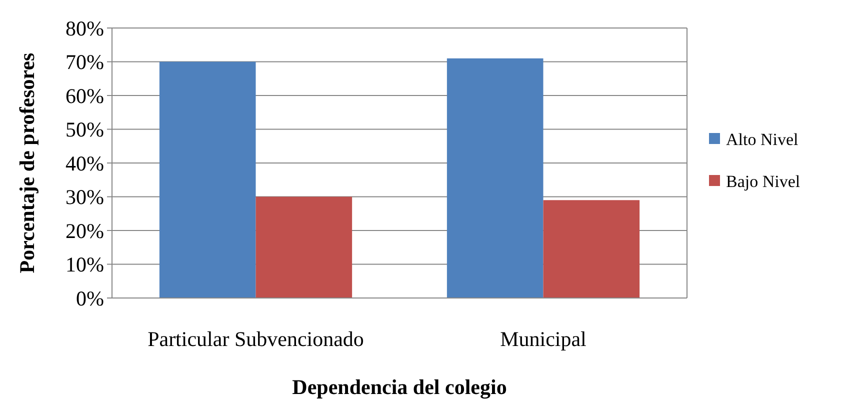 Image resolution: width=841 pixels, height=402 pixels. What do you see at coordinates (85, 130) in the screenshot?
I see `y-tick-label: 50%` at bounding box center [85, 130].